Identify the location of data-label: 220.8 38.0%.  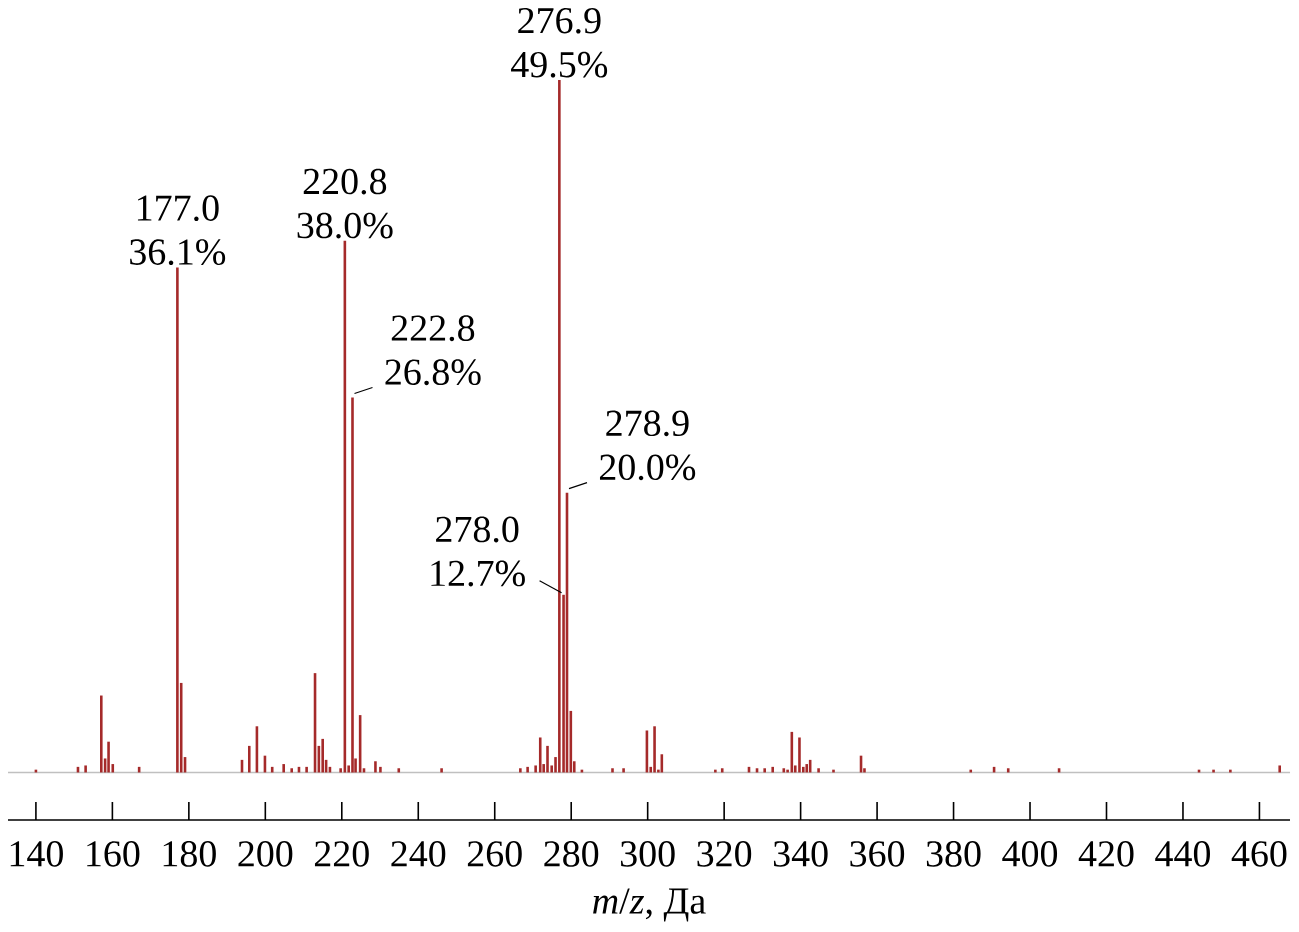
(345, 203).